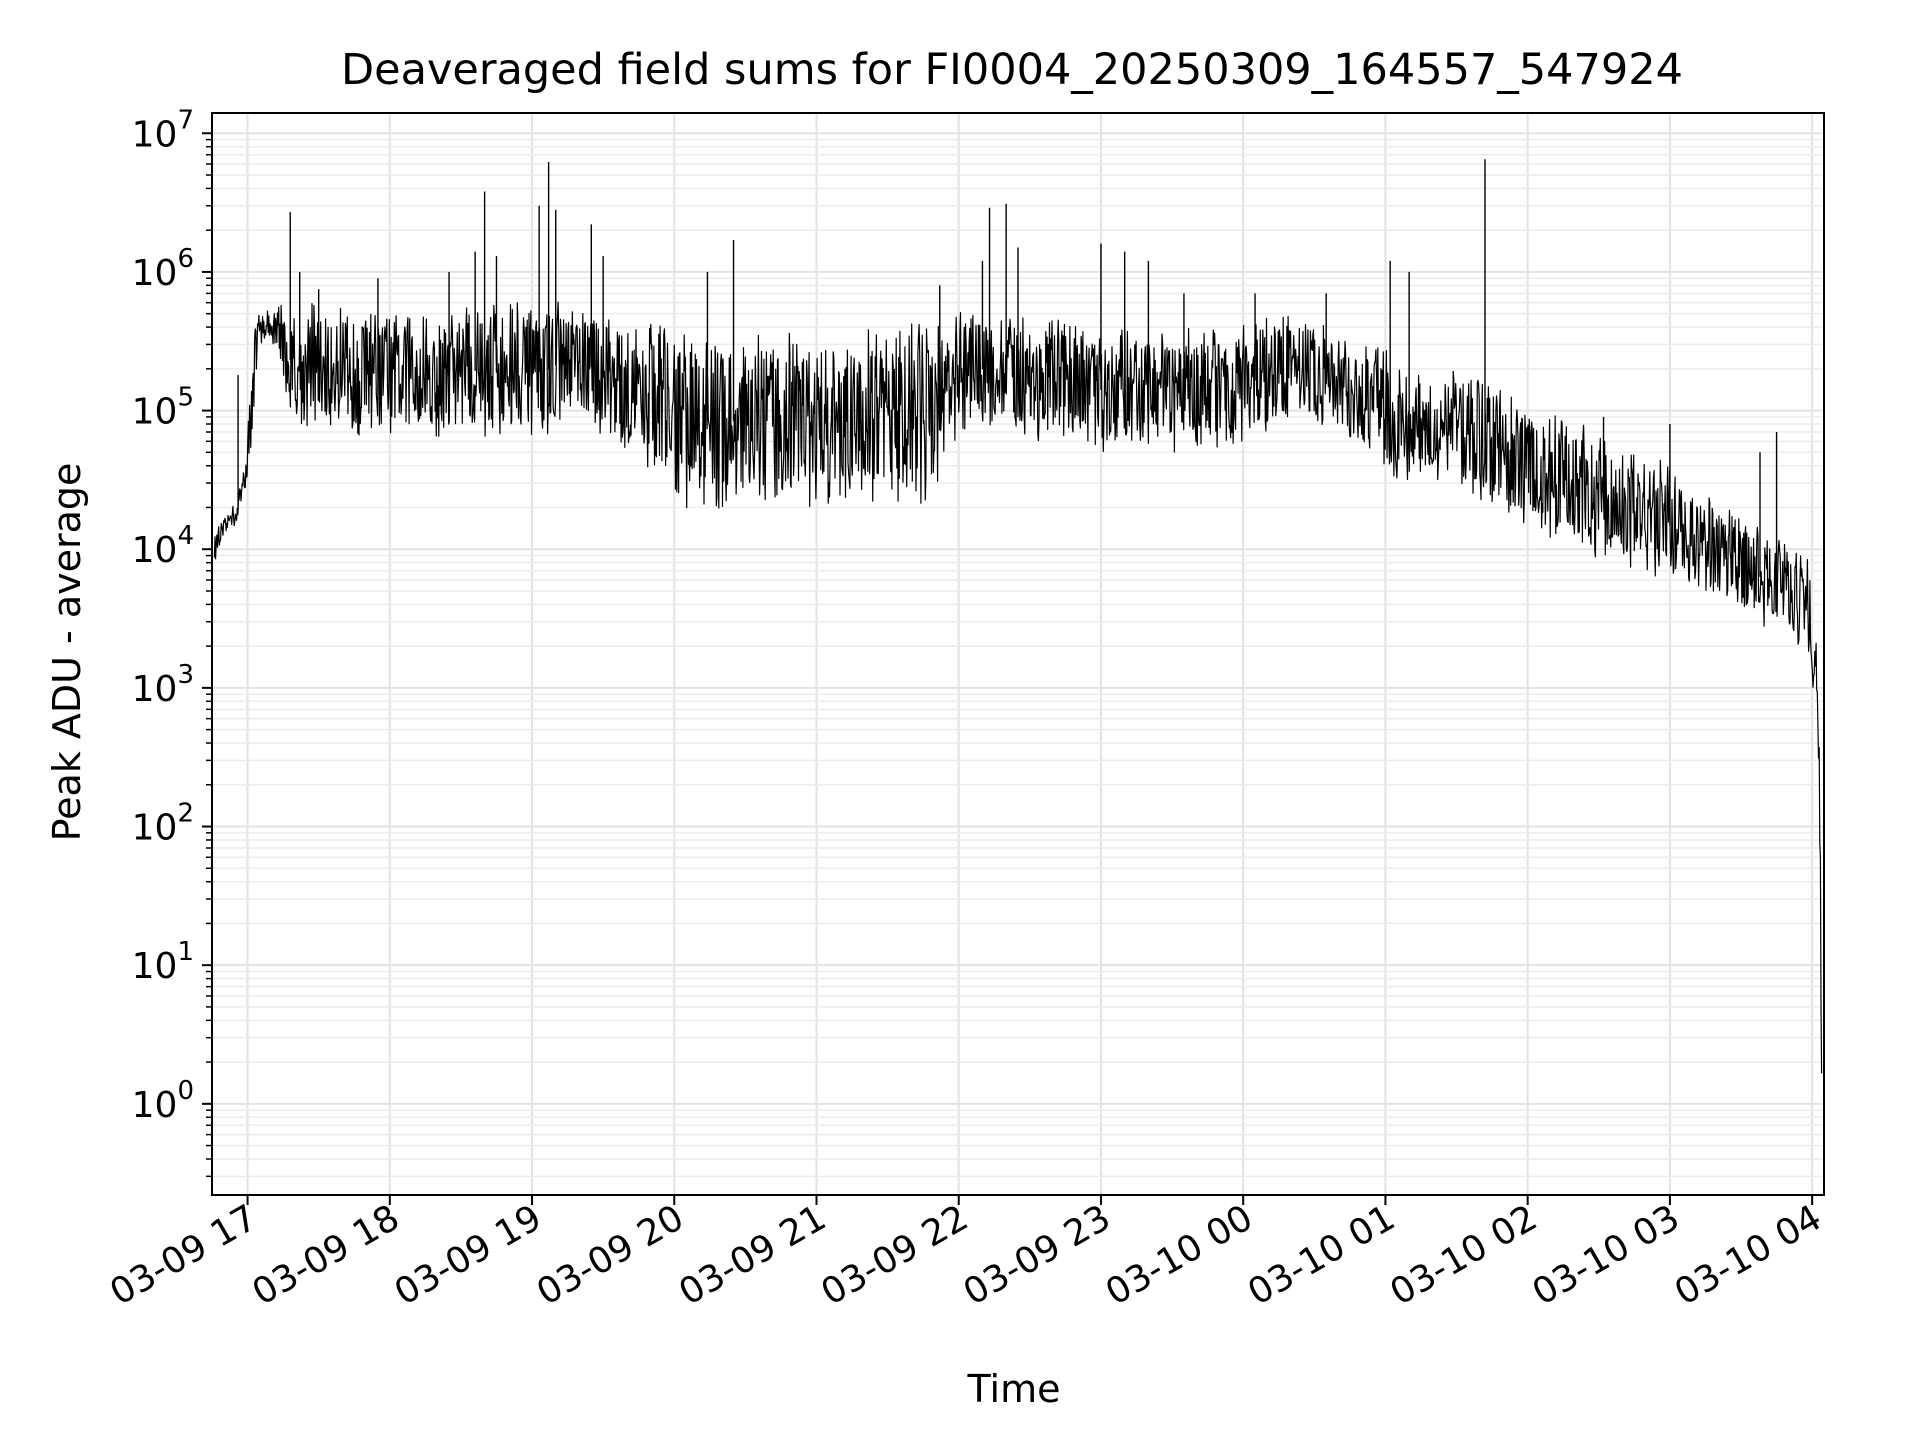 The image size is (1920, 1440). I want to click on x-axis-label: Time, so click(1014, 1389).